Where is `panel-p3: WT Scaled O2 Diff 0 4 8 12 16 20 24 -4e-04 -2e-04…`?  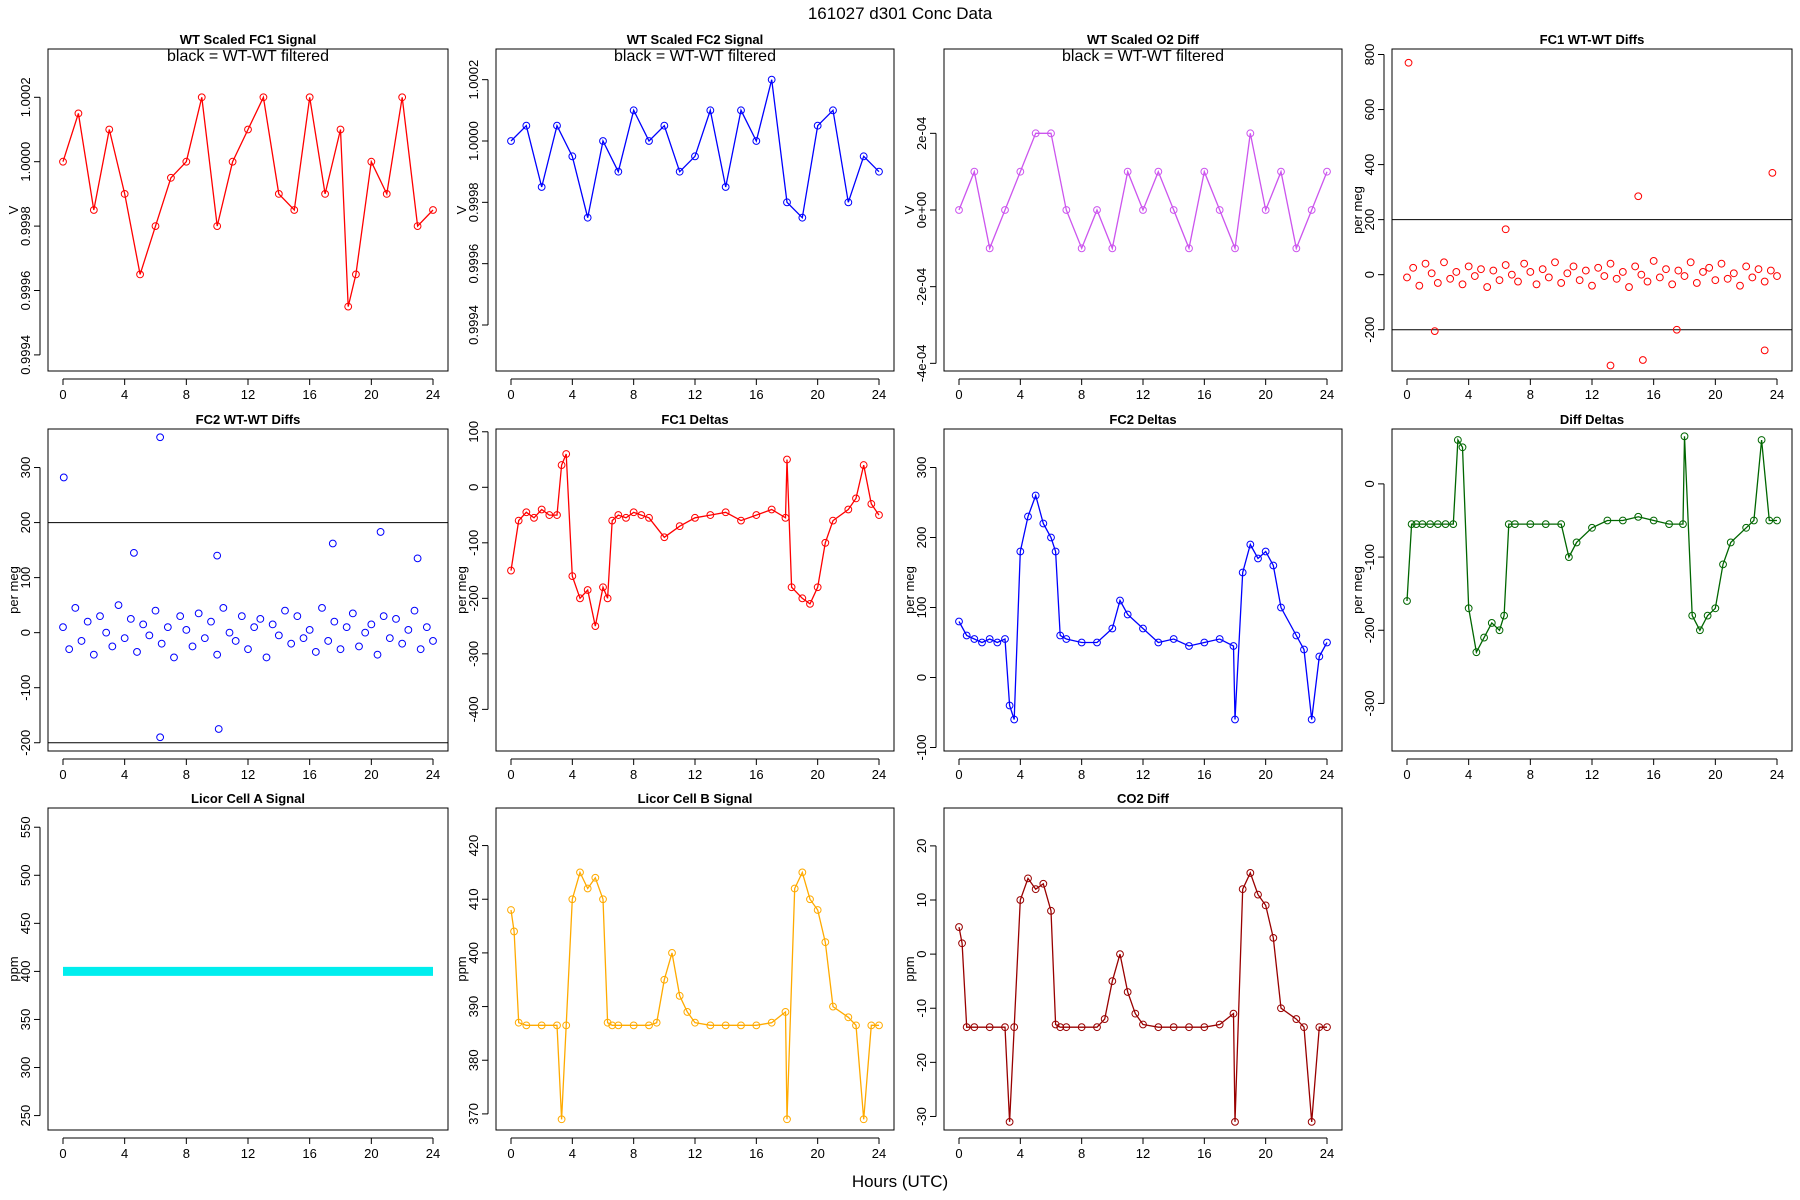 panel-p3: WT Scaled O2 Diff 0 4 8 12 16 20 24 -4e-04 -2e-04… is located at coordinates (1122, 217).